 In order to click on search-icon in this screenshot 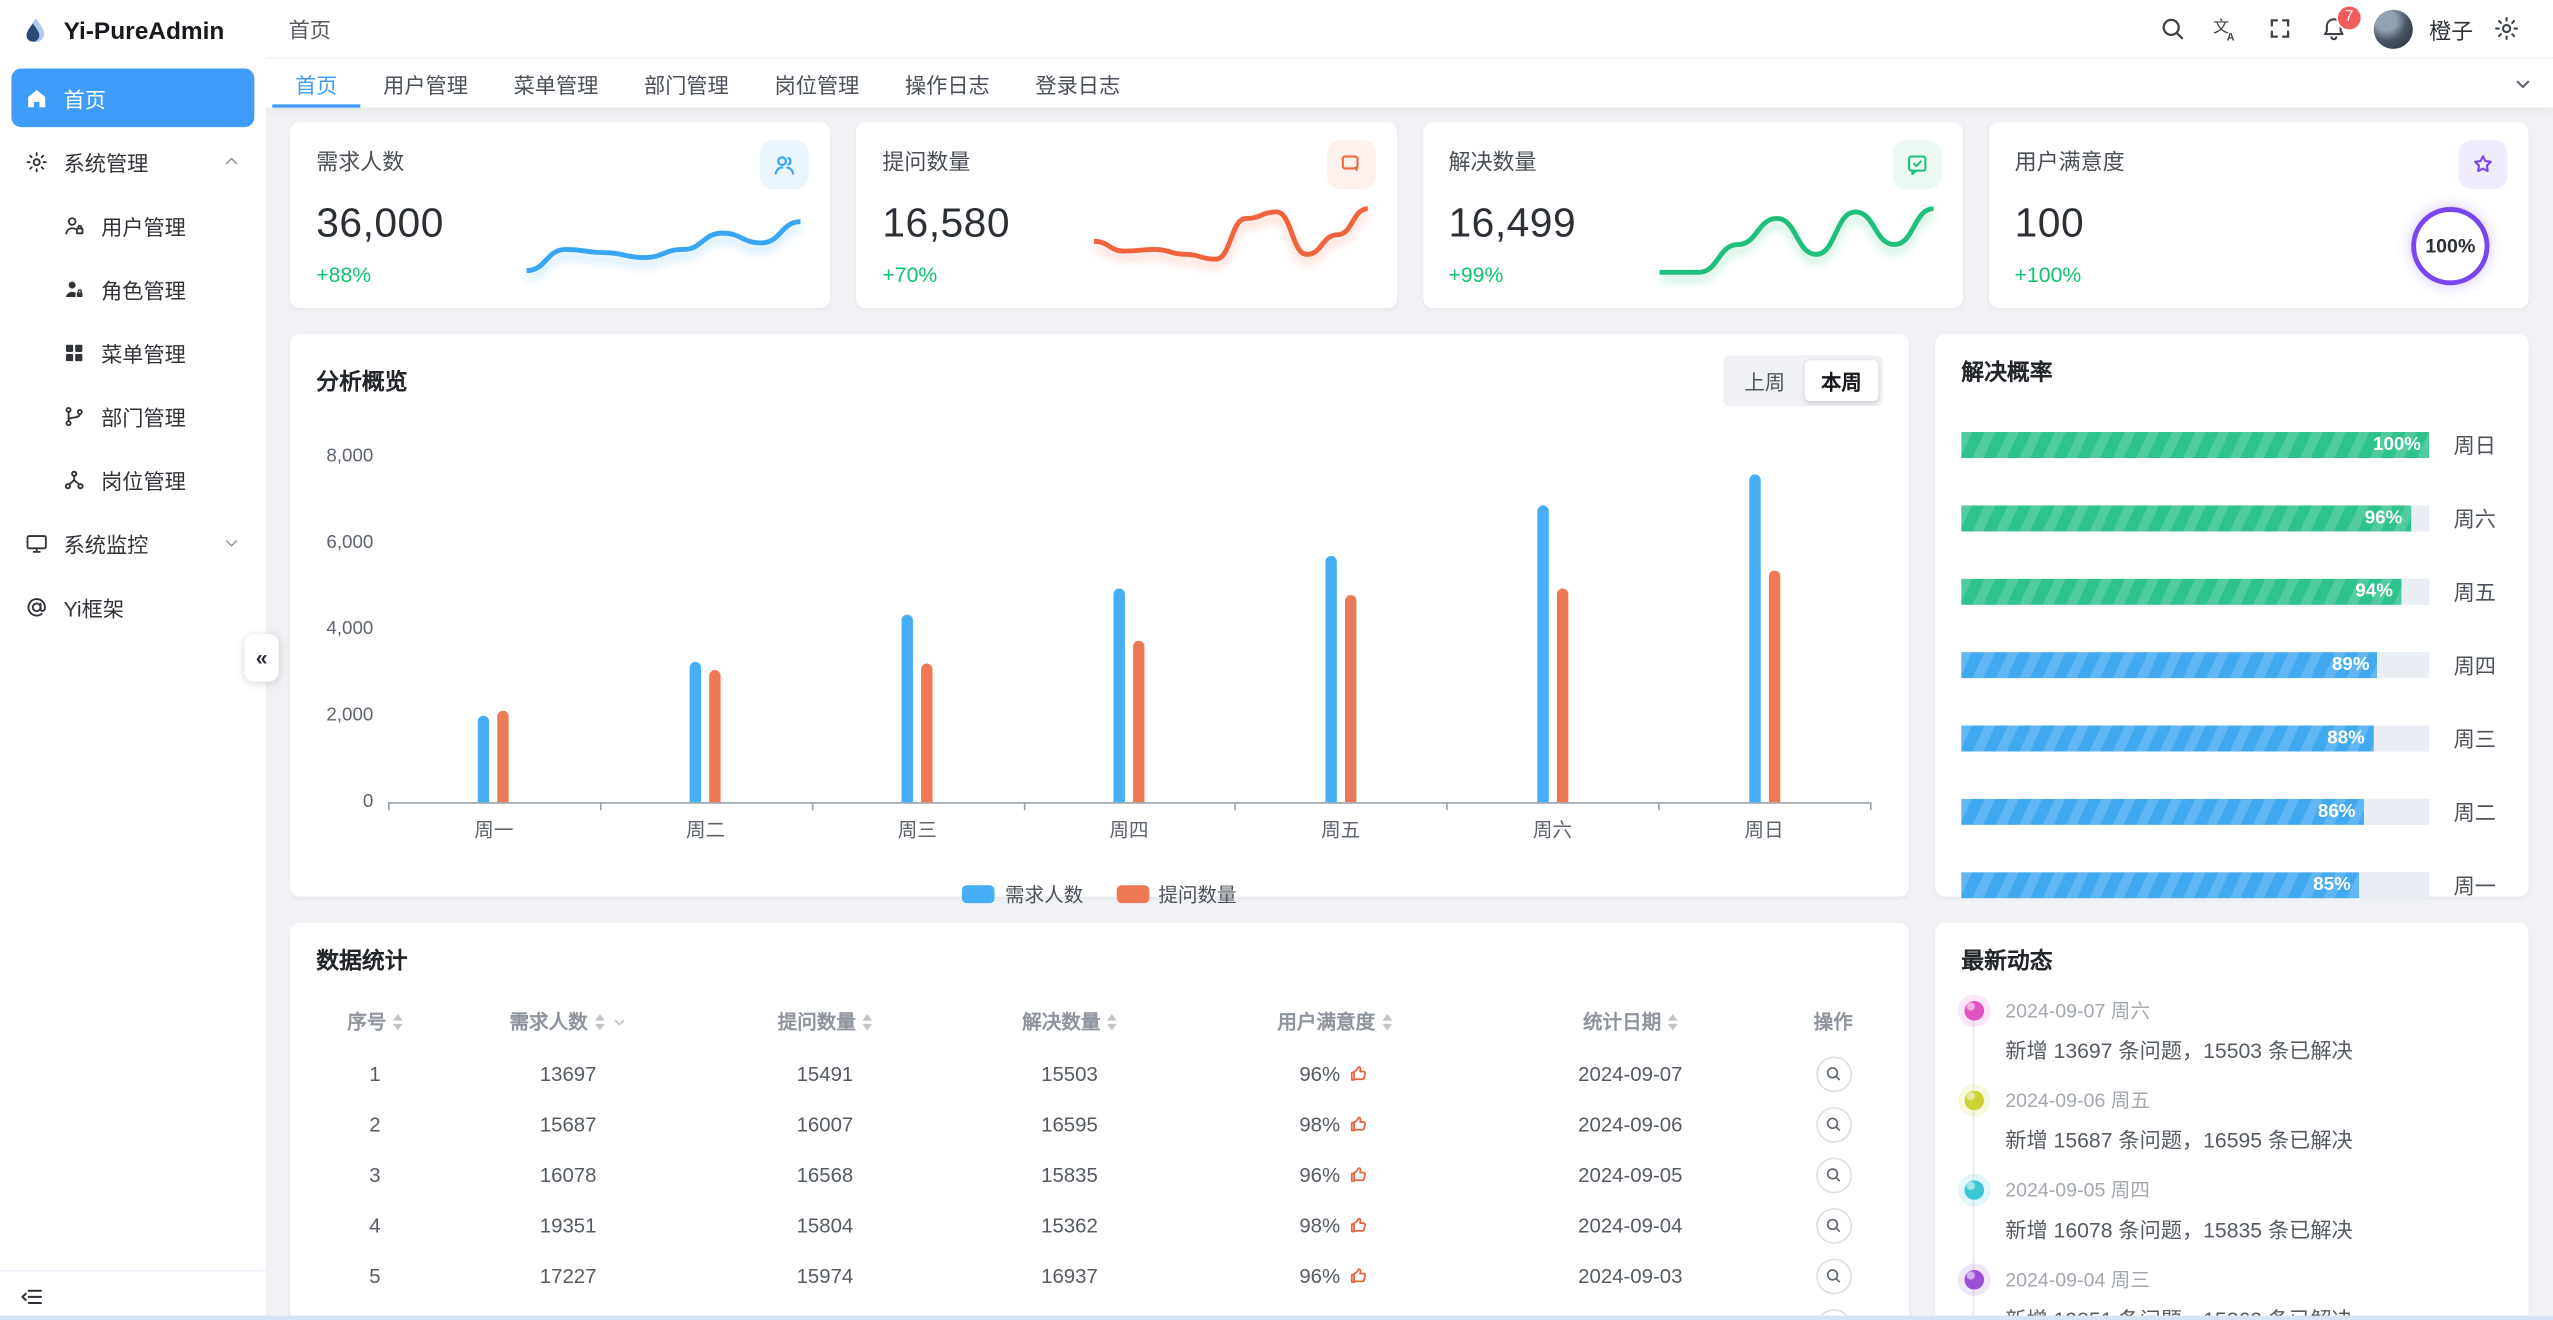, I will do `click(2171, 28)`.